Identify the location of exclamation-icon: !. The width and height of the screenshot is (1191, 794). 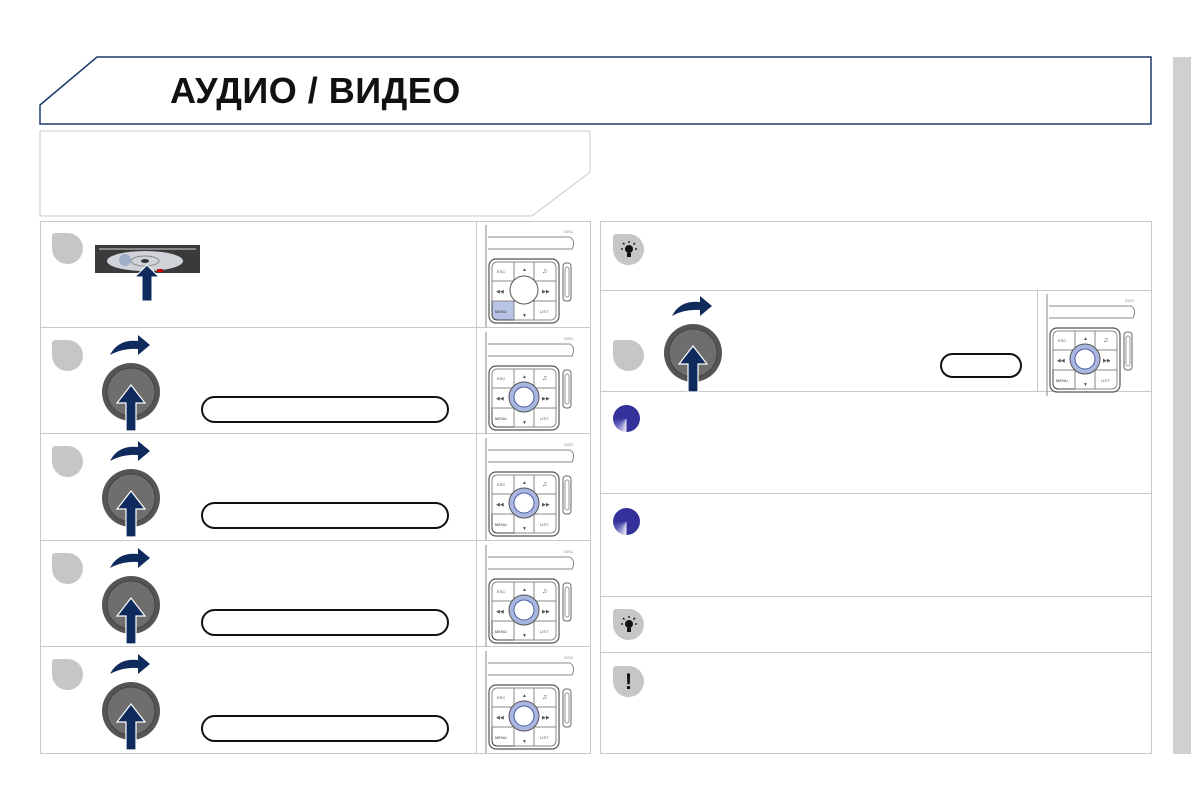
(628, 681).